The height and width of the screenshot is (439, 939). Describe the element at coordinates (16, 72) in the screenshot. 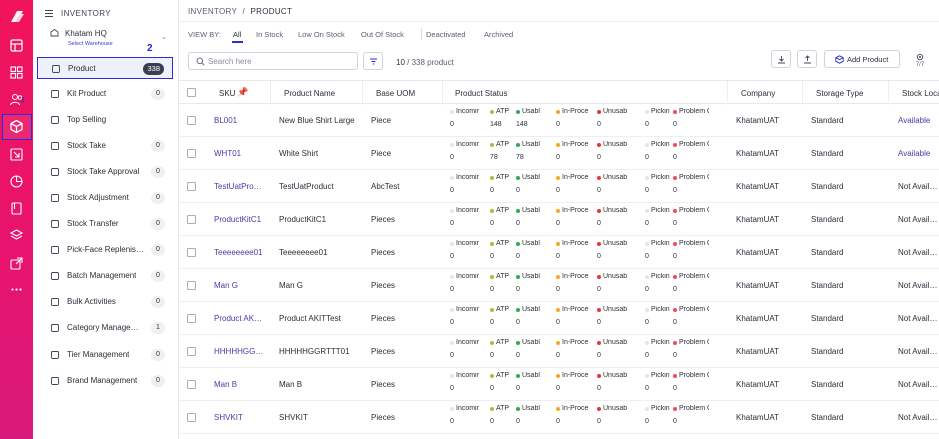

I see `apps-icon` at that location.